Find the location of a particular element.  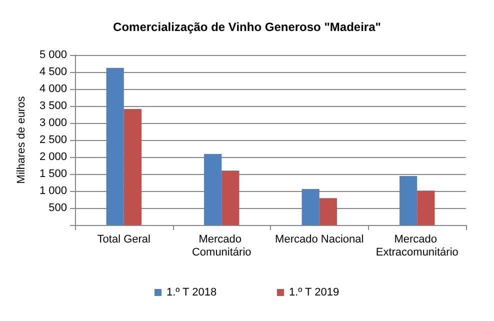

legend-label: 1.º T 2018 is located at coordinates (191, 292).